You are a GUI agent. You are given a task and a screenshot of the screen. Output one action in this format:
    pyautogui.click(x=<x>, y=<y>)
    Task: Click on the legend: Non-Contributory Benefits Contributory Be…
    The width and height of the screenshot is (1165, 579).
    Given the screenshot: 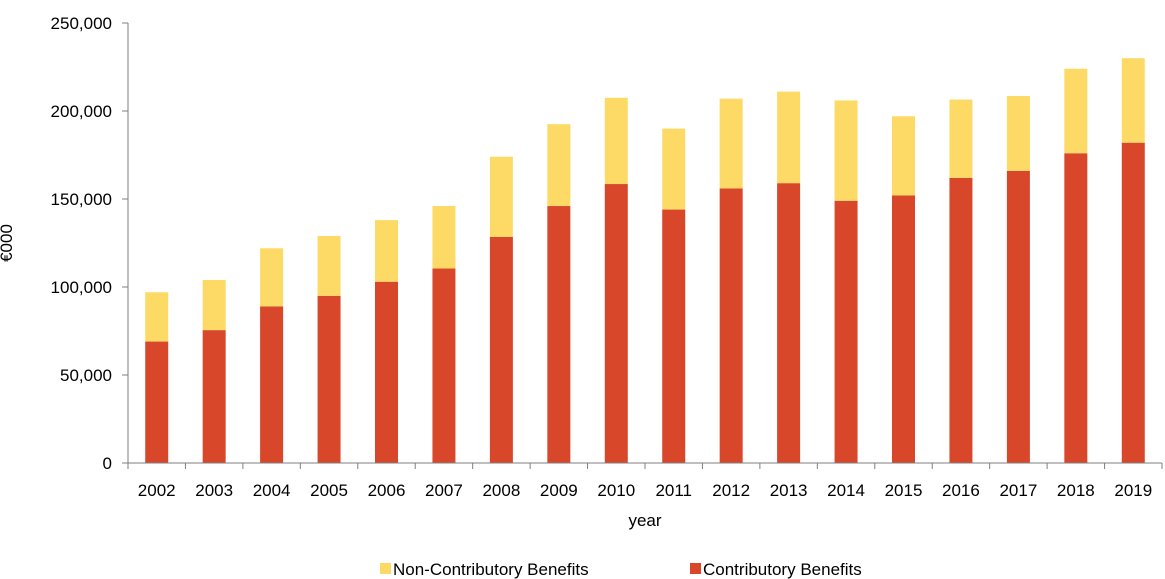 What is the action you would take?
    pyautogui.click(x=621, y=569)
    